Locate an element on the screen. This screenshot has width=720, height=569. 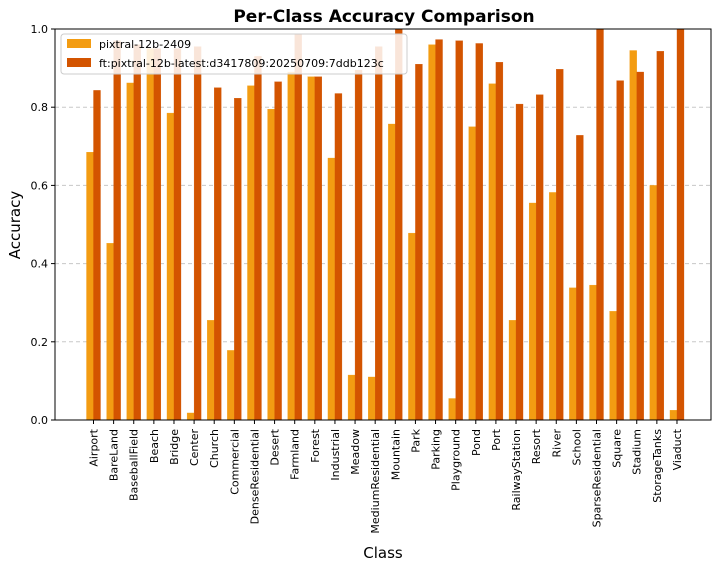
bar-2-bridge is located at coordinates (177, 234).